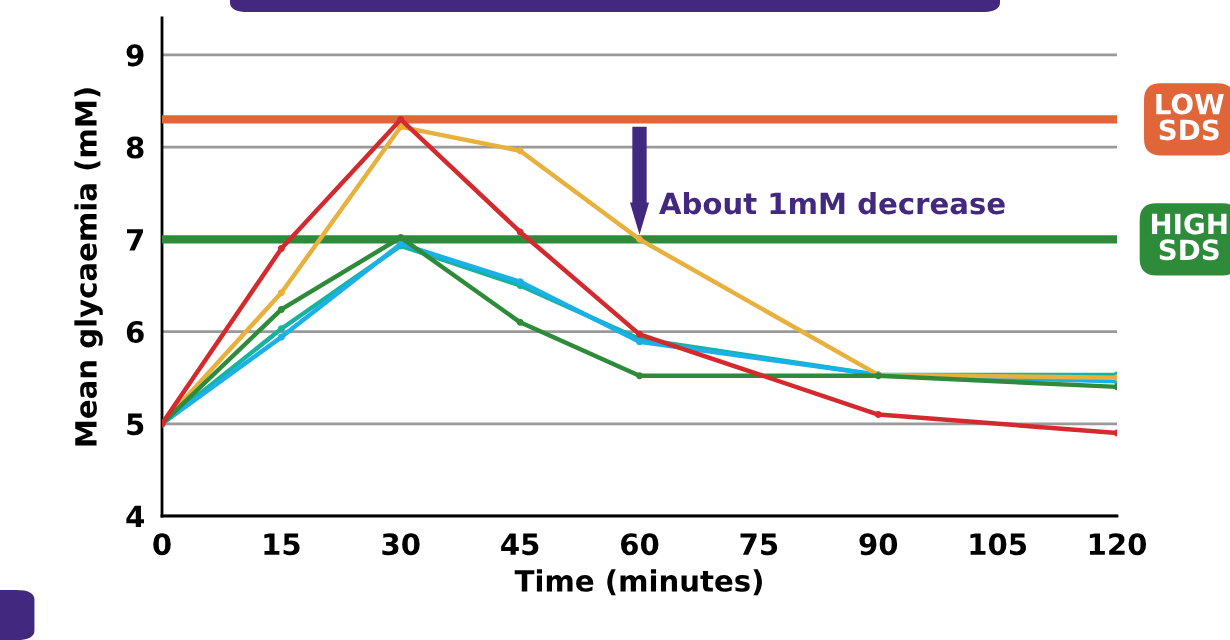 The image size is (1230, 640). Describe the element at coordinates (135, 332) in the screenshot. I see `y-tick-label: 6` at that location.